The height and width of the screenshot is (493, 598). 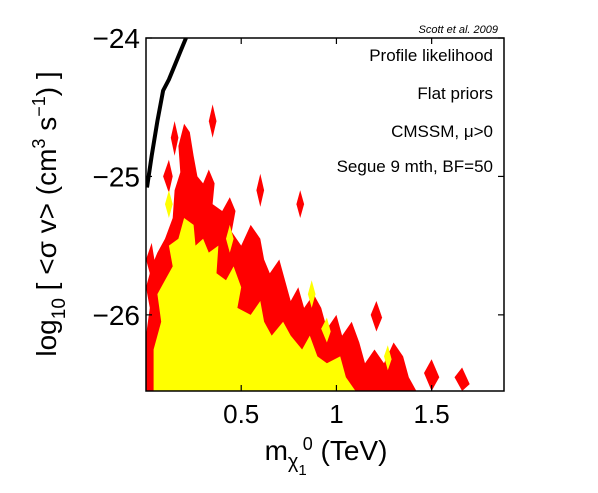 What do you see at coordinates (459, 30) in the screenshot?
I see `credit-text: Scott et al. 2009` at bounding box center [459, 30].